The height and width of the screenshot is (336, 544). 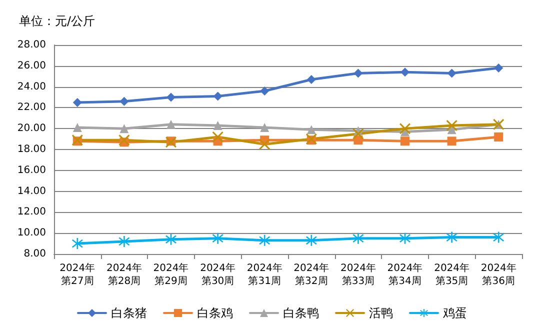 What do you see at coordinates (124, 274) in the screenshot?
I see `x-tick-label: 2024年第28周` at bounding box center [124, 274].